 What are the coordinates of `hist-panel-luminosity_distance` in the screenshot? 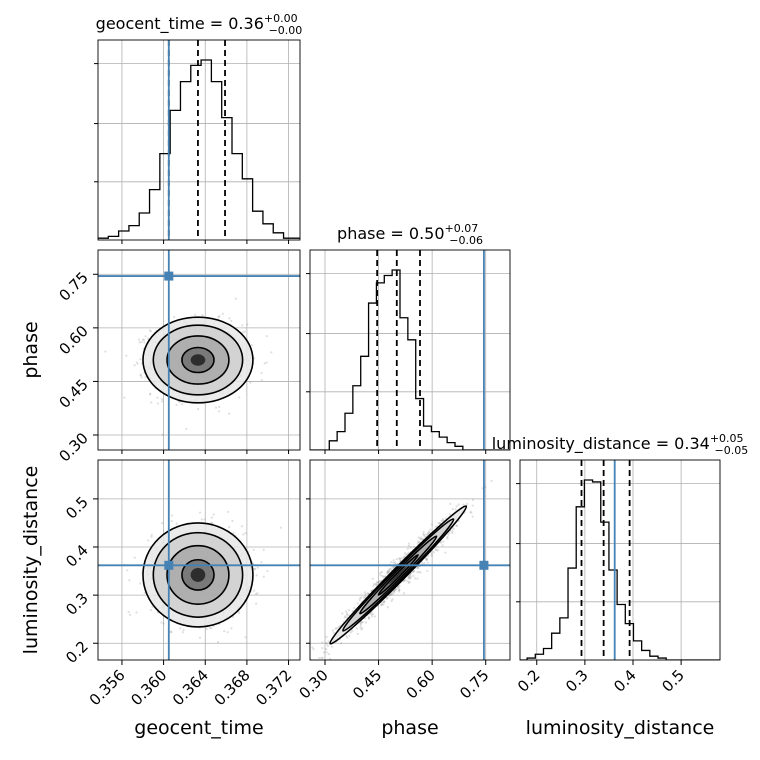 It's located at (620, 560).